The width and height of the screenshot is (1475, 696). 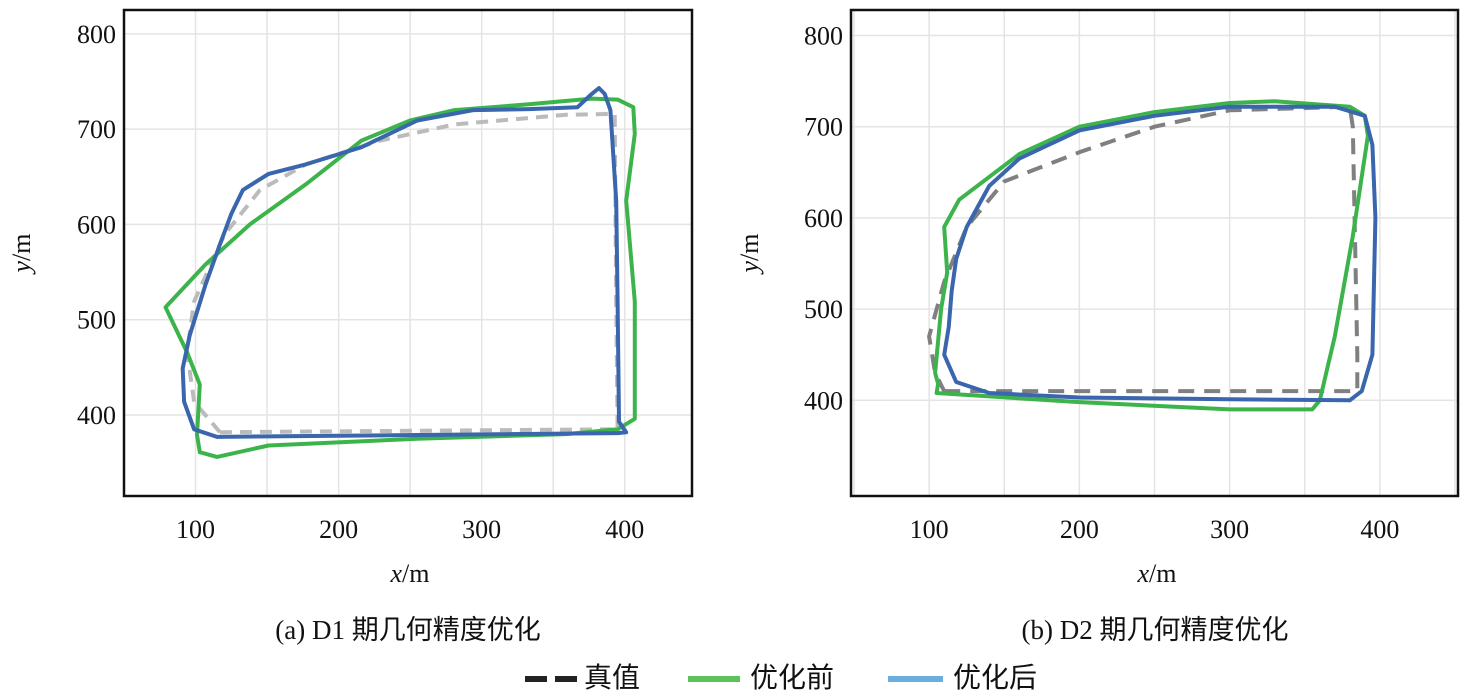 What do you see at coordinates (408, 630) in the screenshot?
I see `caption-a: (a) D1 期几何精度优化` at bounding box center [408, 630].